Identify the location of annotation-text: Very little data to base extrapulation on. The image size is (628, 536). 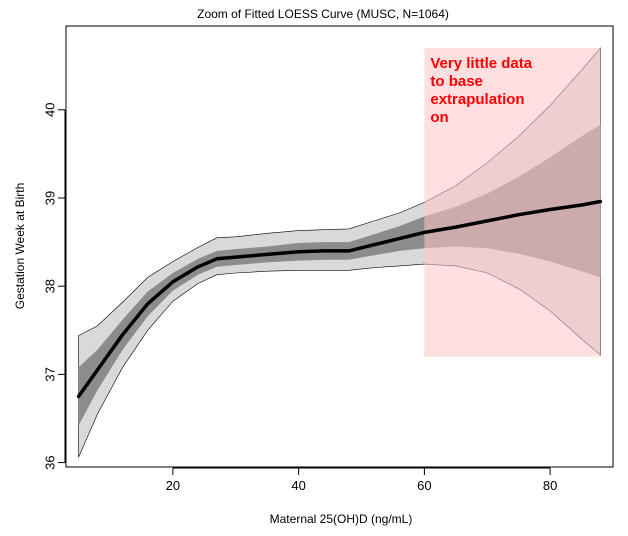
(481, 90).